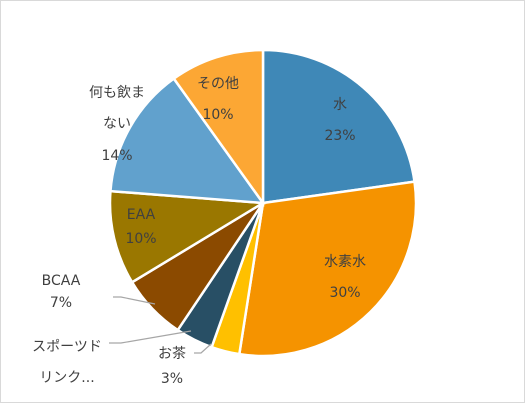 Image resolution: width=525 pixels, height=403 pixels. I want to click on data-label-name: その他, so click(218, 84).